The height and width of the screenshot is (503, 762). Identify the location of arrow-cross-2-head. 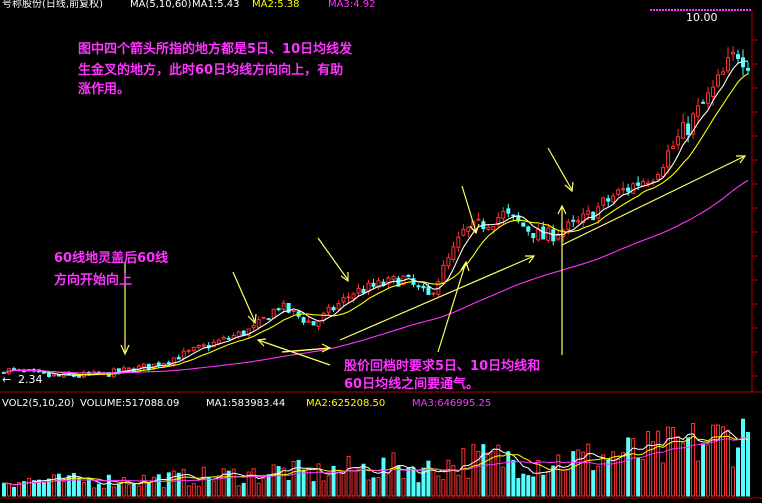
(344, 277).